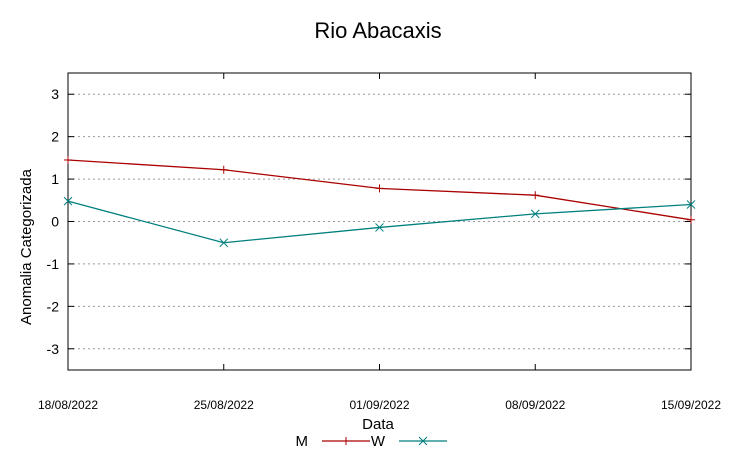 The width and height of the screenshot is (753, 459). What do you see at coordinates (333, 441) in the screenshot?
I see `legend-entry-M: M` at bounding box center [333, 441].